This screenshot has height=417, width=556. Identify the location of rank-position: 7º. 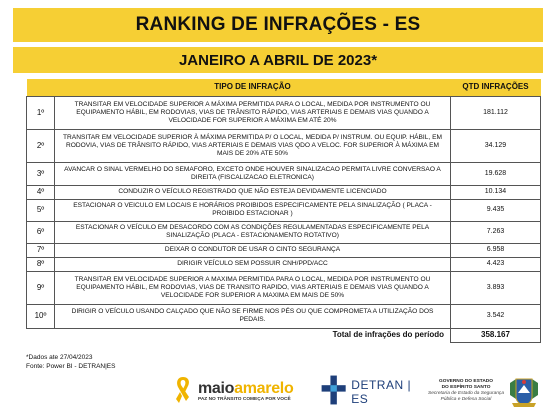
(40, 250).